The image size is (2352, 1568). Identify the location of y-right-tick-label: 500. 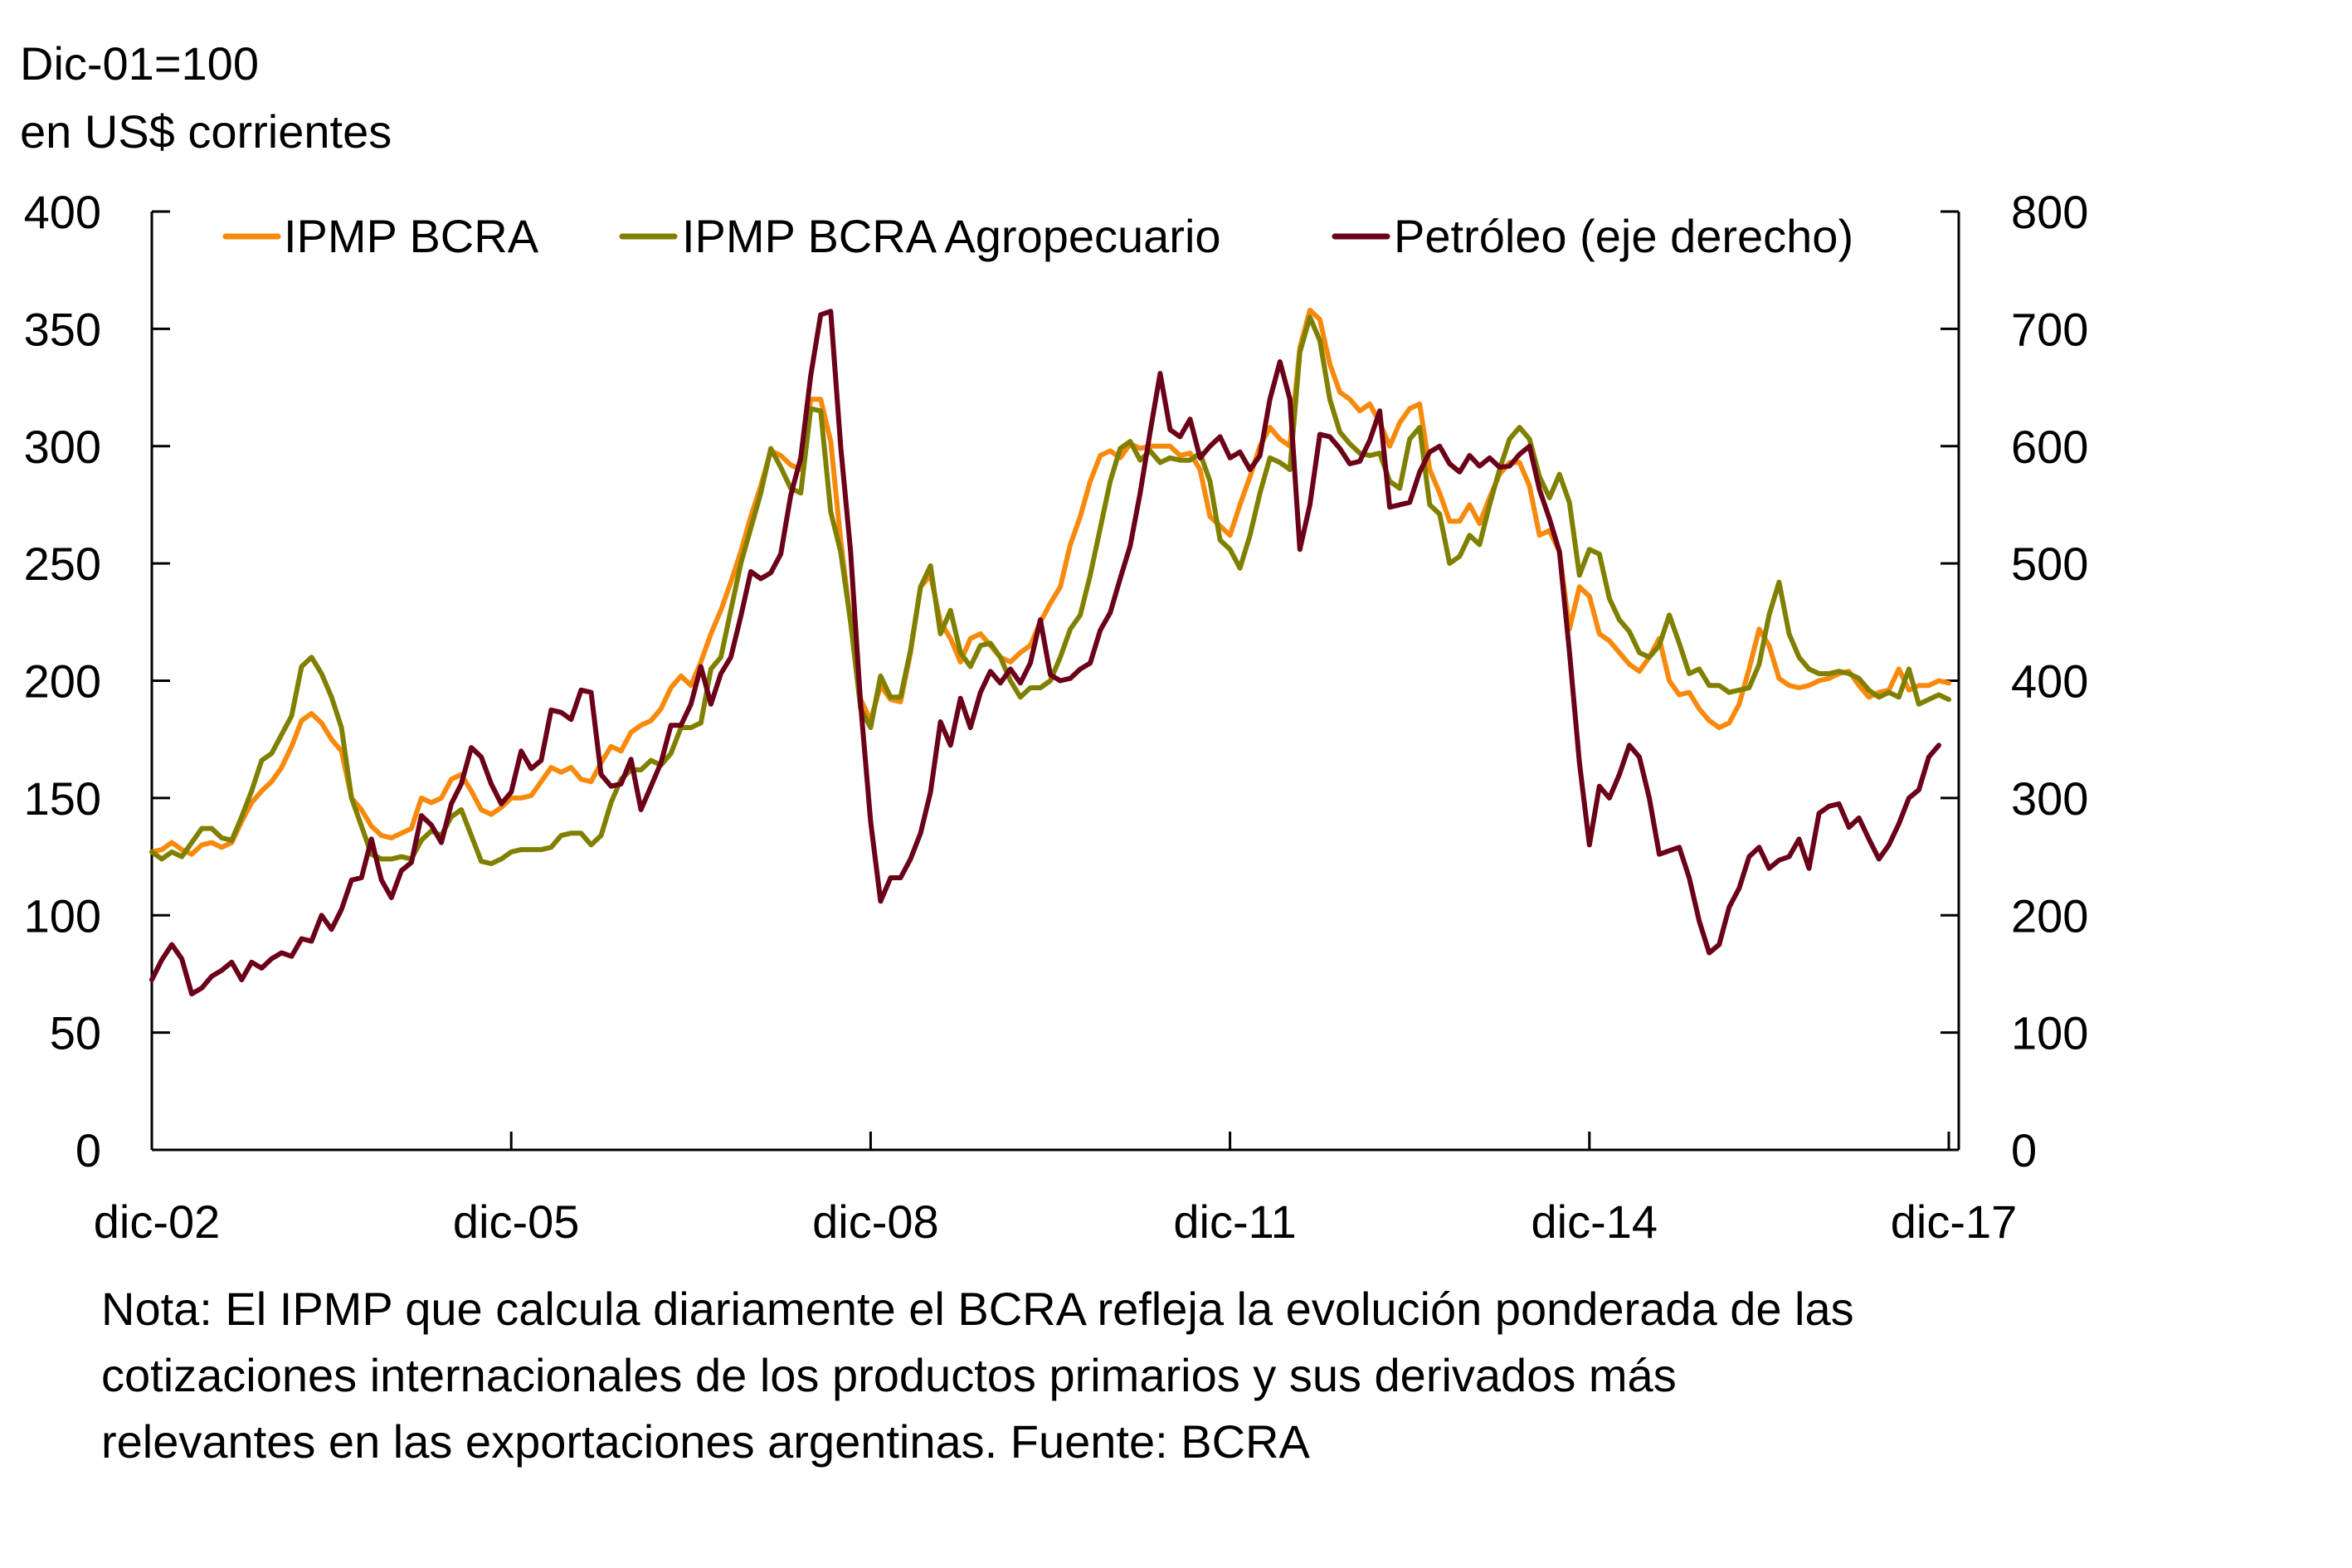
(2049, 564).